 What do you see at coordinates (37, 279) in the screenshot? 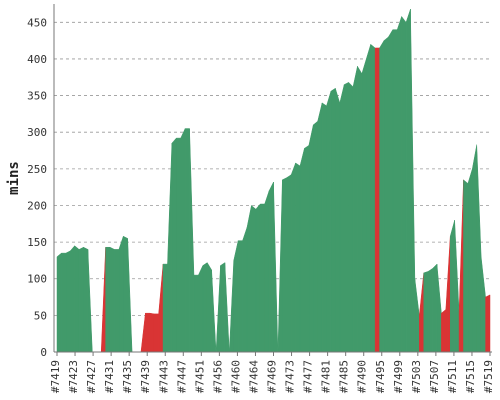
I see `y-tick-label: 100` at bounding box center [37, 279].